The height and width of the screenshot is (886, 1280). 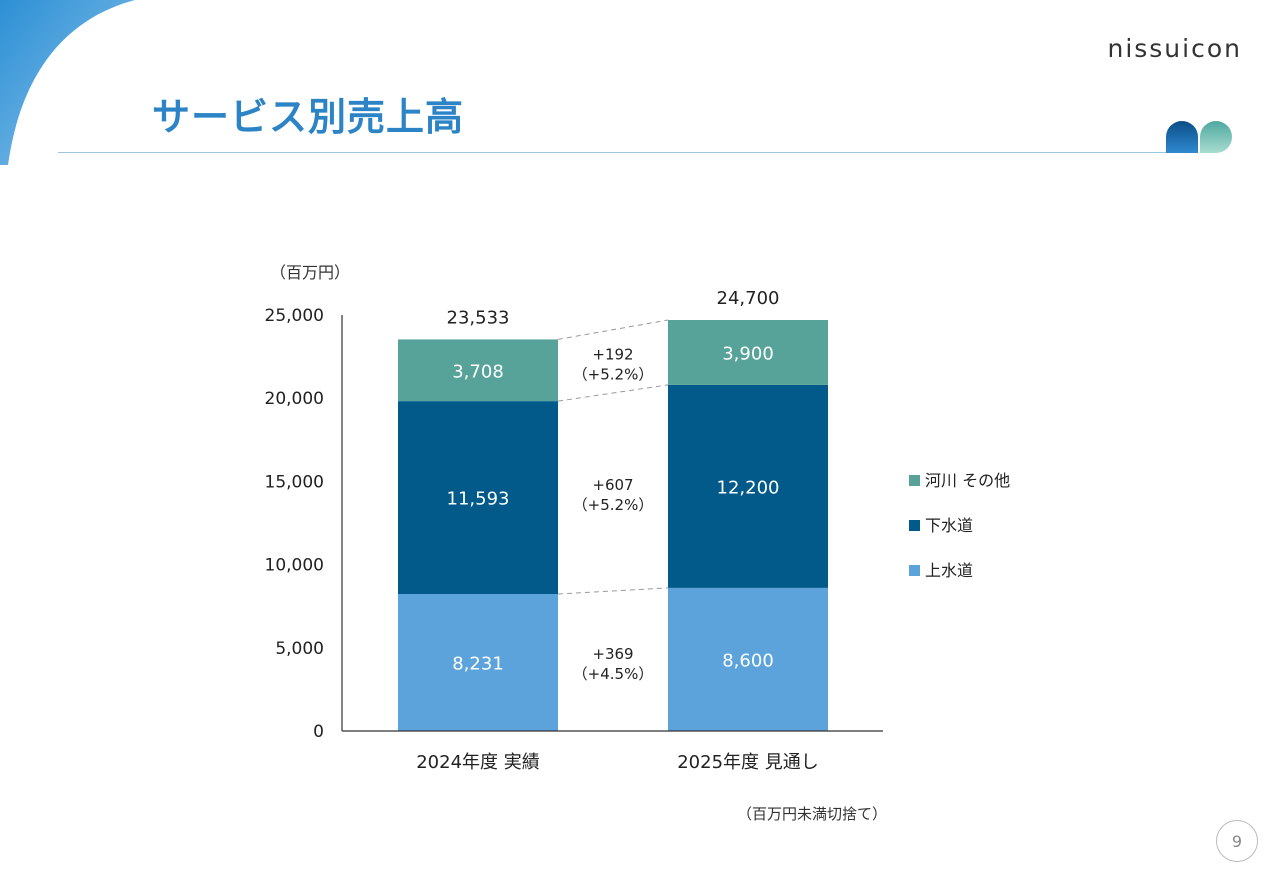 I want to click on bar-value-label: 8,231, so click(x=478, y=664).